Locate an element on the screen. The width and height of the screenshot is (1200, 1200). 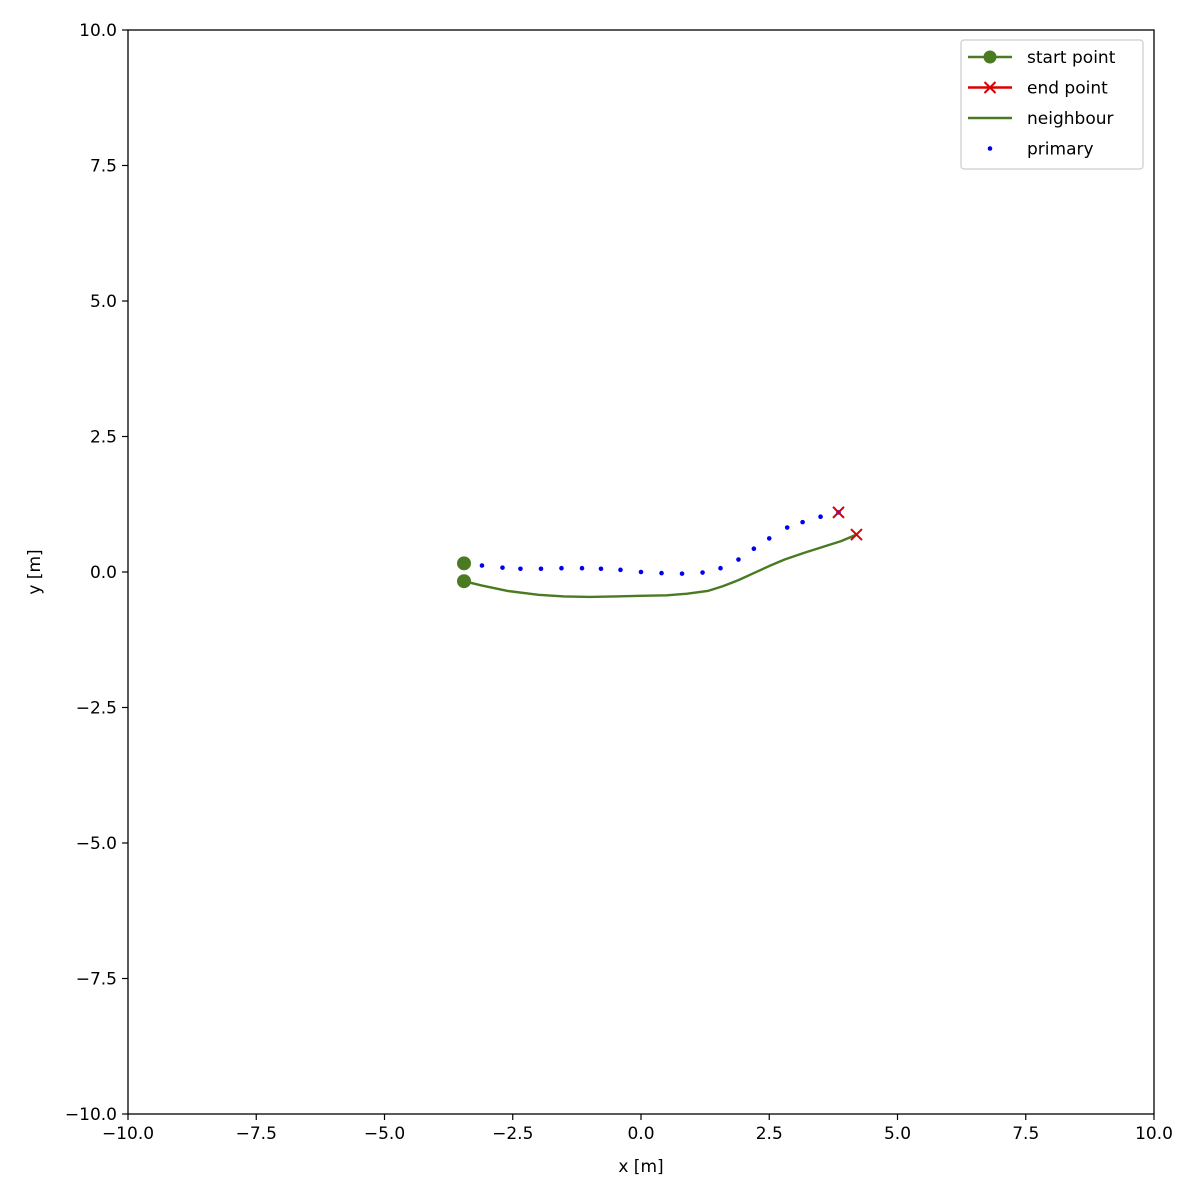
x-tick-label: 0.0 is located at coordinates (640, 1134).